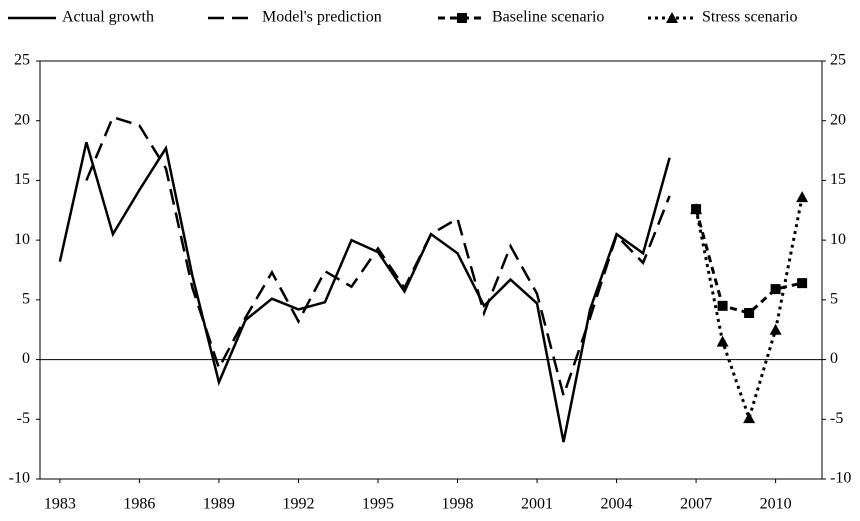 The image size is (860, 521). What do you see at coordinates (838, 119) in the screenshot?
I see `y2-tick-label: 20` at bounding box center [838, 119].